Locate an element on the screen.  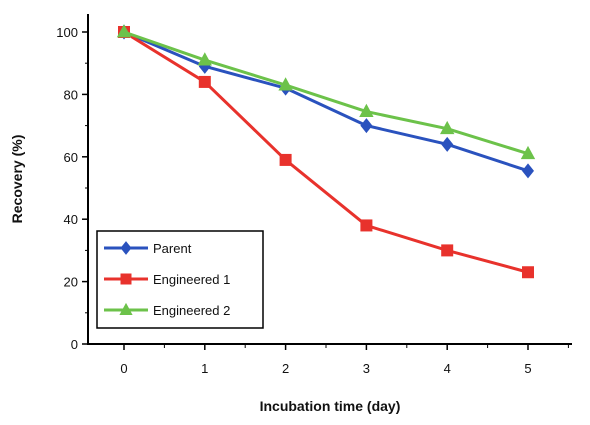
y-axis-title: Recovery (%) is located at coordinates (17, 179).